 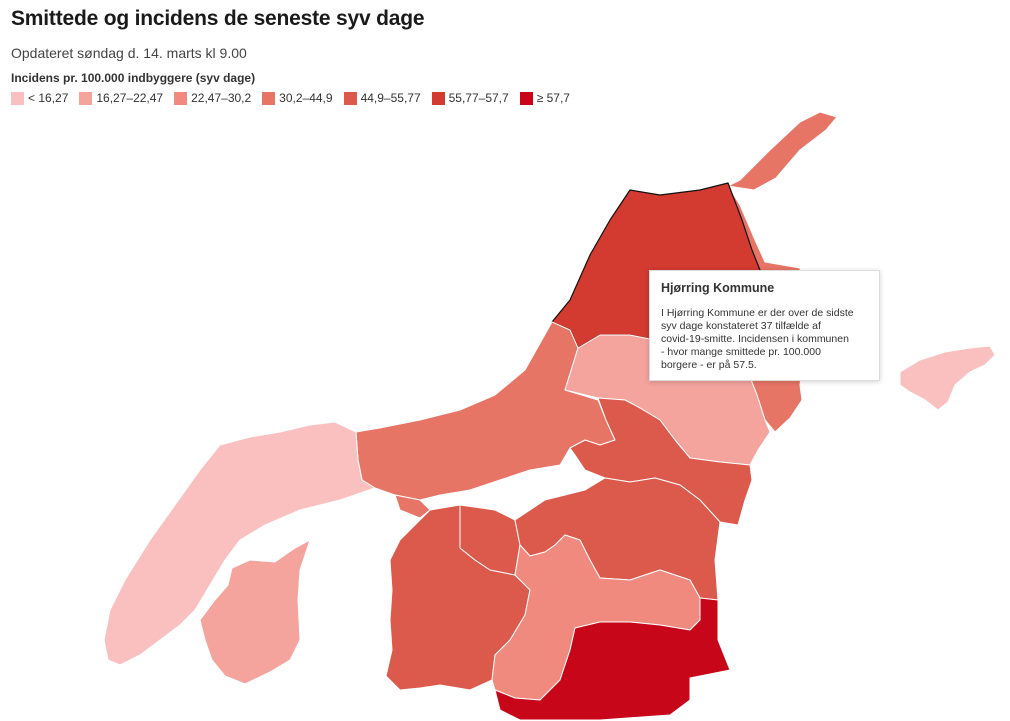 I want to click on region-morsoe, so click(x=255, y=612).